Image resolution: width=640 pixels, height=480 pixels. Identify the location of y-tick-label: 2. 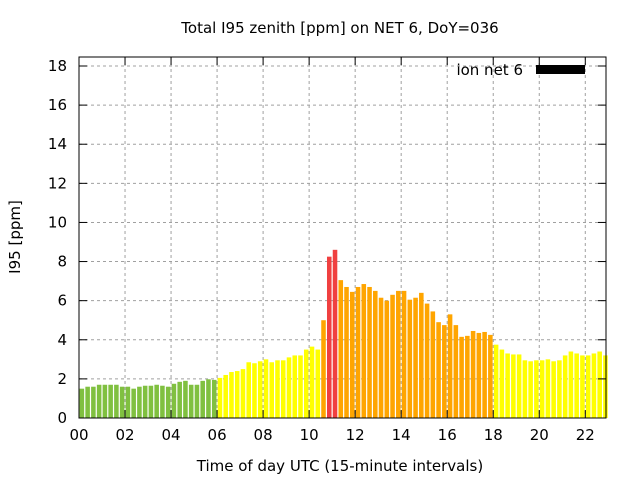
(62, 379).